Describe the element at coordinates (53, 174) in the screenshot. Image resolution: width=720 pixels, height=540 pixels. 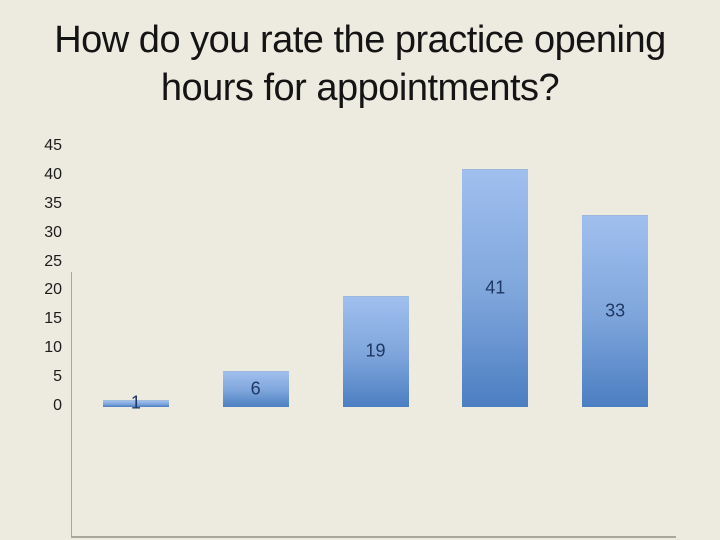
I see `y-tick-label: 40` at that location.